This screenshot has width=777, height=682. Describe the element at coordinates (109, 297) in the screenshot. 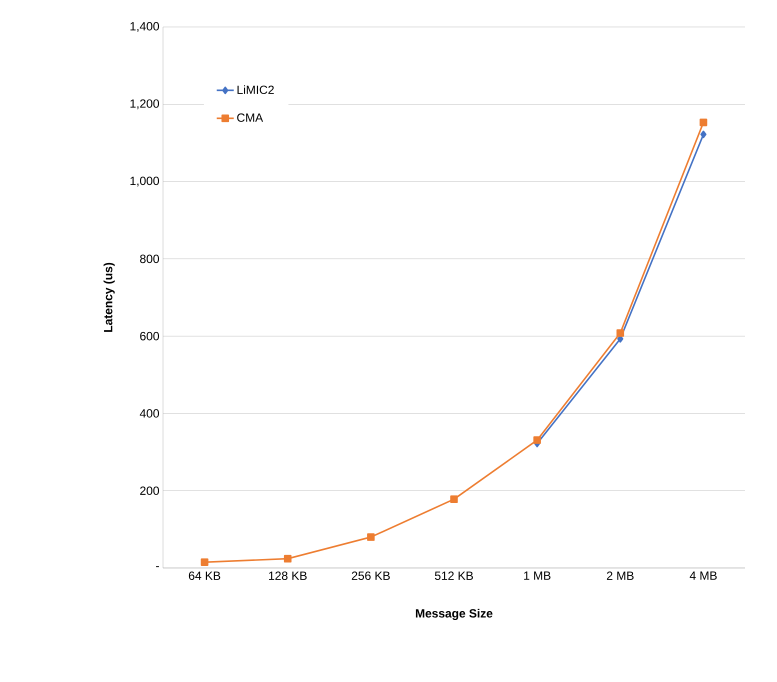

I see `y-axis-title: Latency (us)` at that location.